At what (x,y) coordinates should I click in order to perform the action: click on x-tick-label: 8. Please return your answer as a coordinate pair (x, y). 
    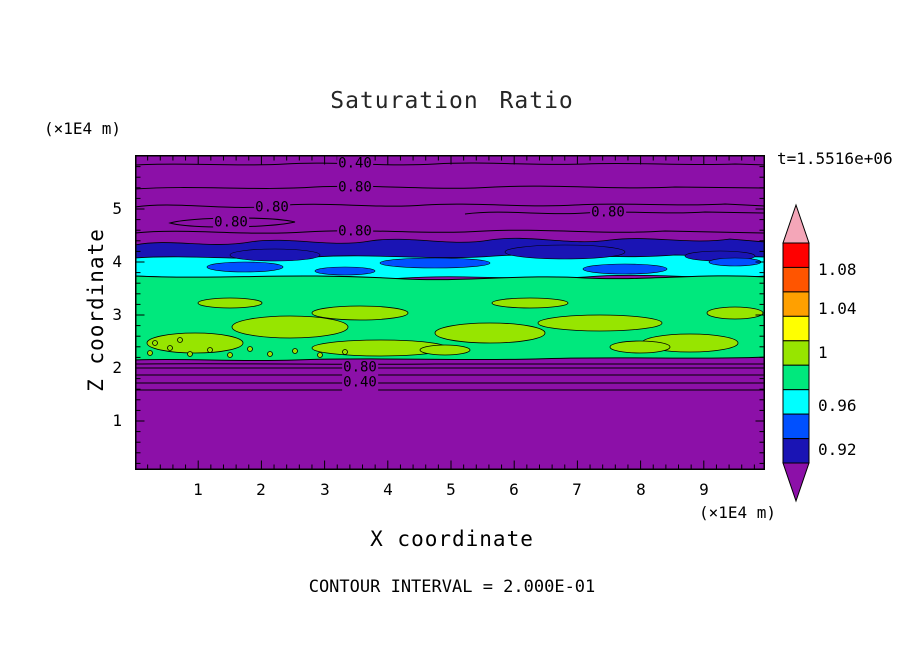
    Looking at the image, I should click on (641, 489).